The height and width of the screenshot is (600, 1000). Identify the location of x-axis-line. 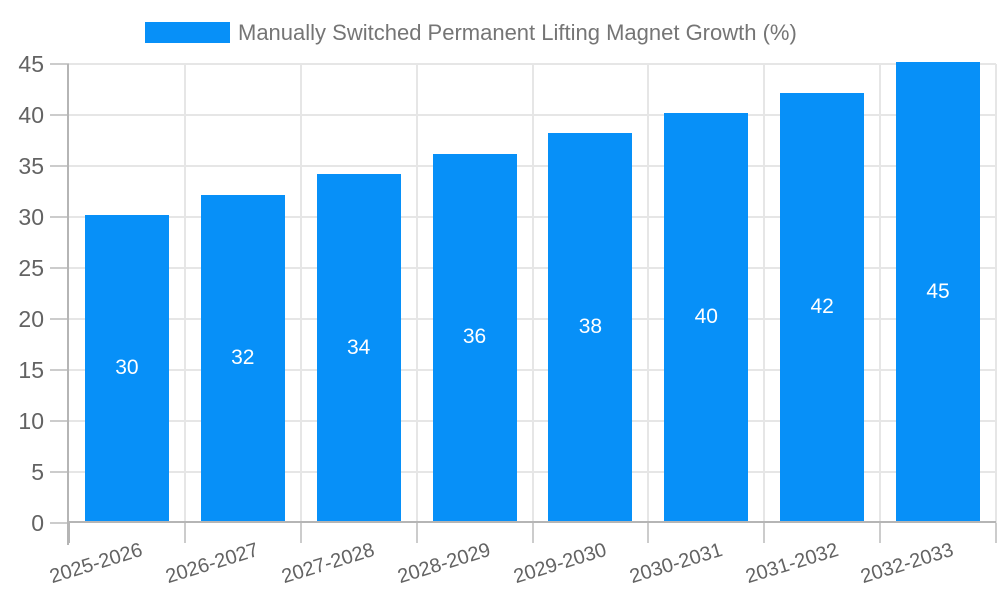
(531, 522).